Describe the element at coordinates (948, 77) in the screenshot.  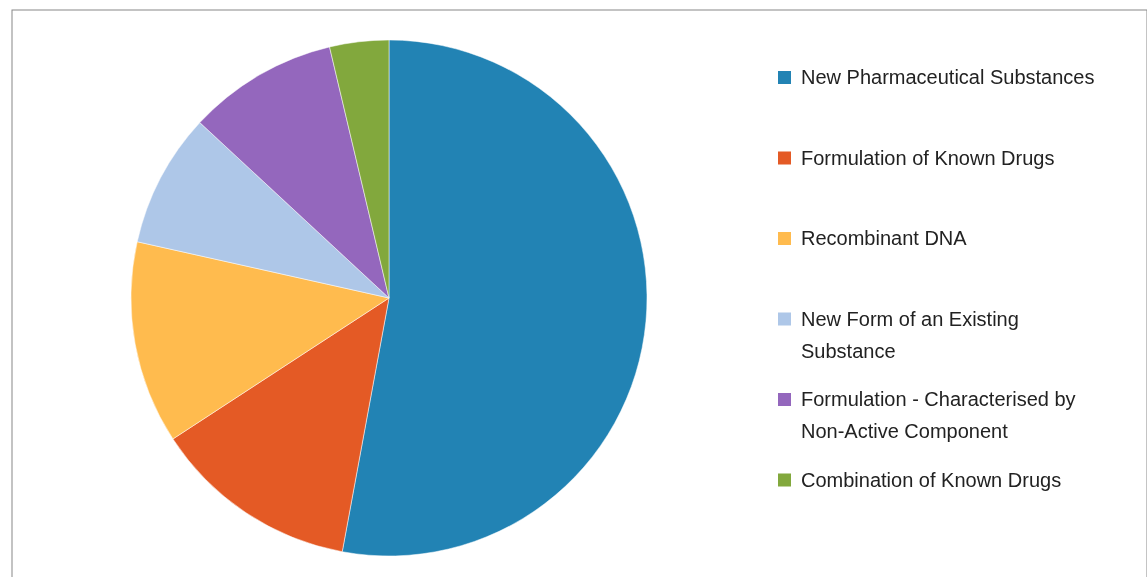
I see `legend-label: New Pharmaceutical Substances` at that location.